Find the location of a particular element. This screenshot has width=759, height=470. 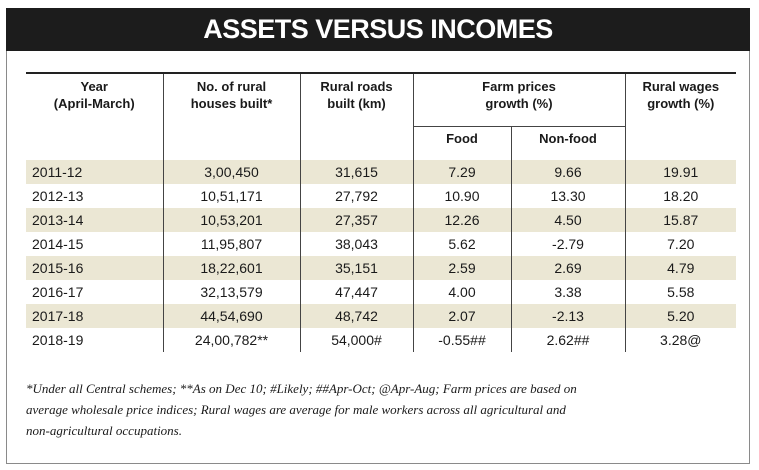

cell-year: 2016-17 is located at coordinates (58, 292).